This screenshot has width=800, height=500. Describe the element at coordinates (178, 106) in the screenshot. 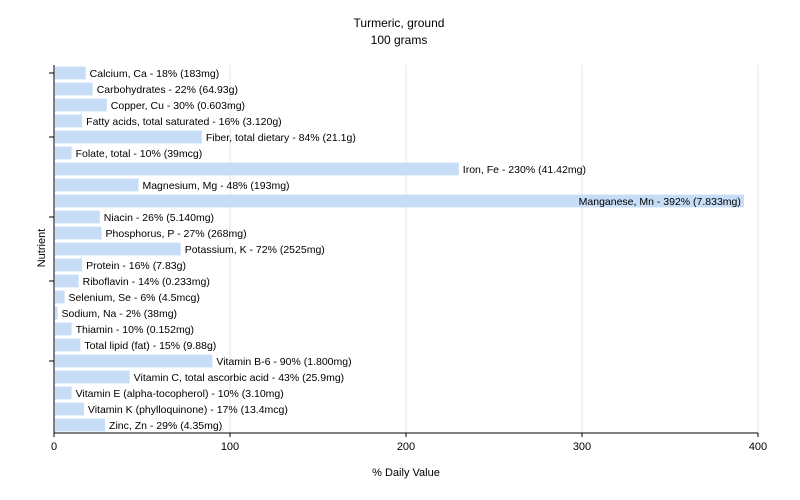

I see `bar-label: Copper, Cu - 30% (0.603mg)` at that location.